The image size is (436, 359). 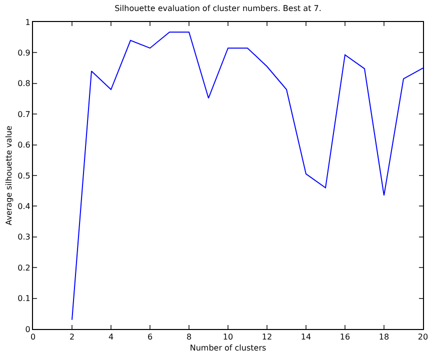 What do you see at coordinates (228, 348) in the screenshot?
I see `x-axis-title: Number of clusters` at bounding box center [228, 348].